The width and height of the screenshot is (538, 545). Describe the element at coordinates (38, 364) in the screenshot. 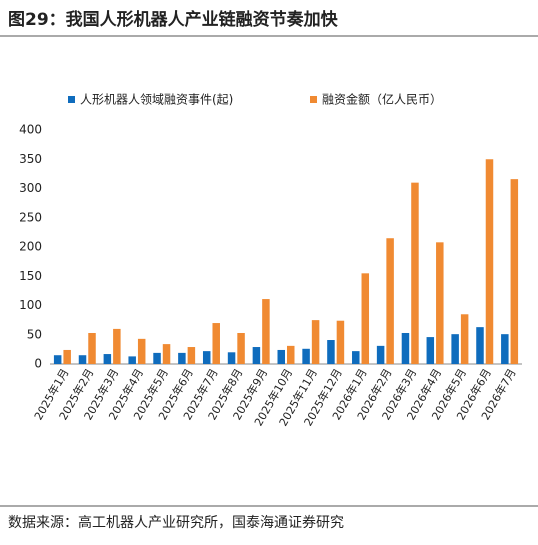

I see `y-tick-label: 0` at that location.